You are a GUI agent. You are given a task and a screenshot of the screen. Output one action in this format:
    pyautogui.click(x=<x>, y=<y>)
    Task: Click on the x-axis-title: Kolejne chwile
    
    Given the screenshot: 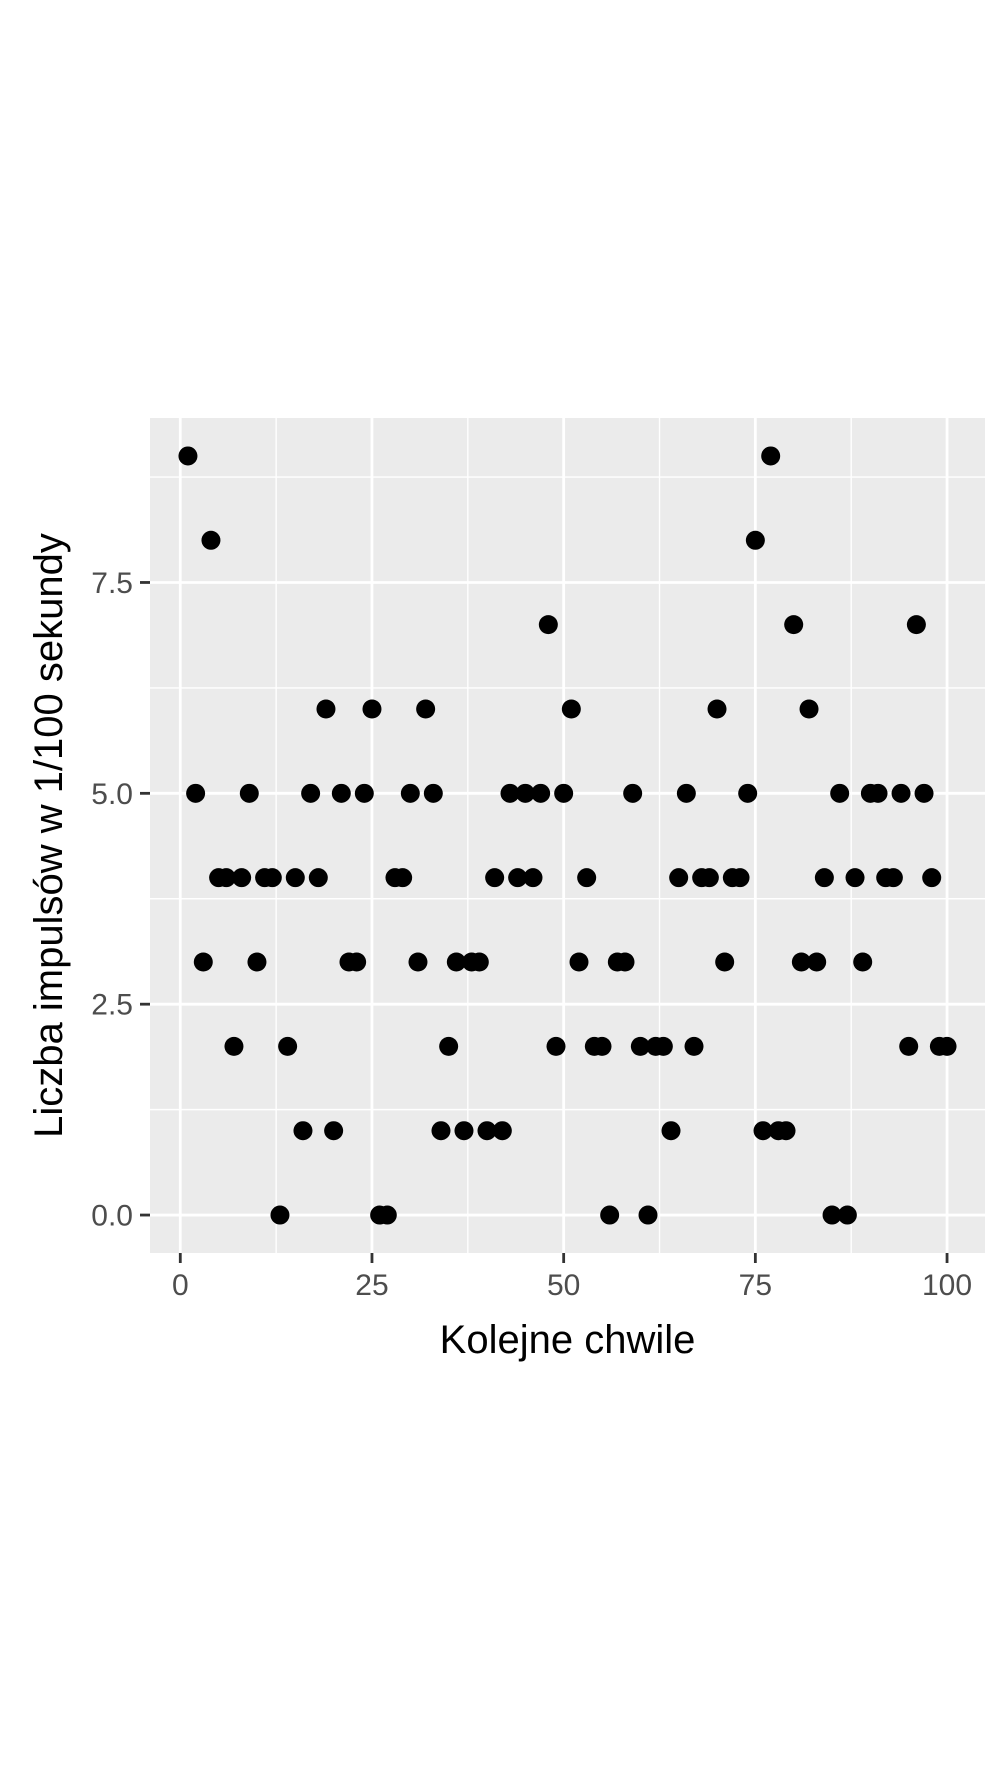 What is the action you would take?
    pyautogui.click(x=568, y=1340)
    